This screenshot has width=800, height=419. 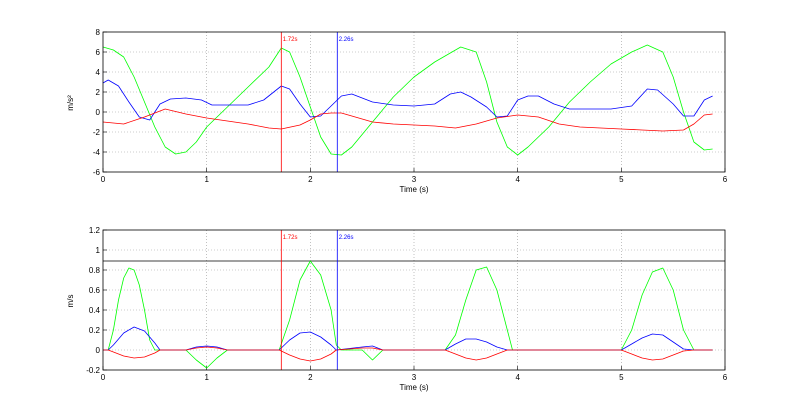 What do you see at coordinates (95, 310) in the screenshot?
I see `p1-y-tick-label: 0.4` at bounding box center [95, 310].